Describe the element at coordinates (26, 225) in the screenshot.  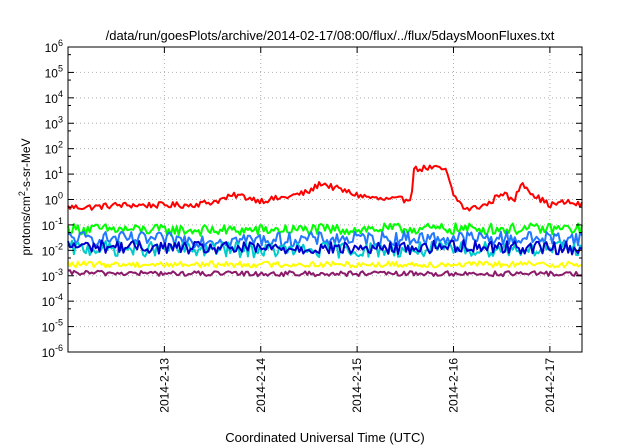
I see `y-axis-label-prefix: protons/cm` at that location.